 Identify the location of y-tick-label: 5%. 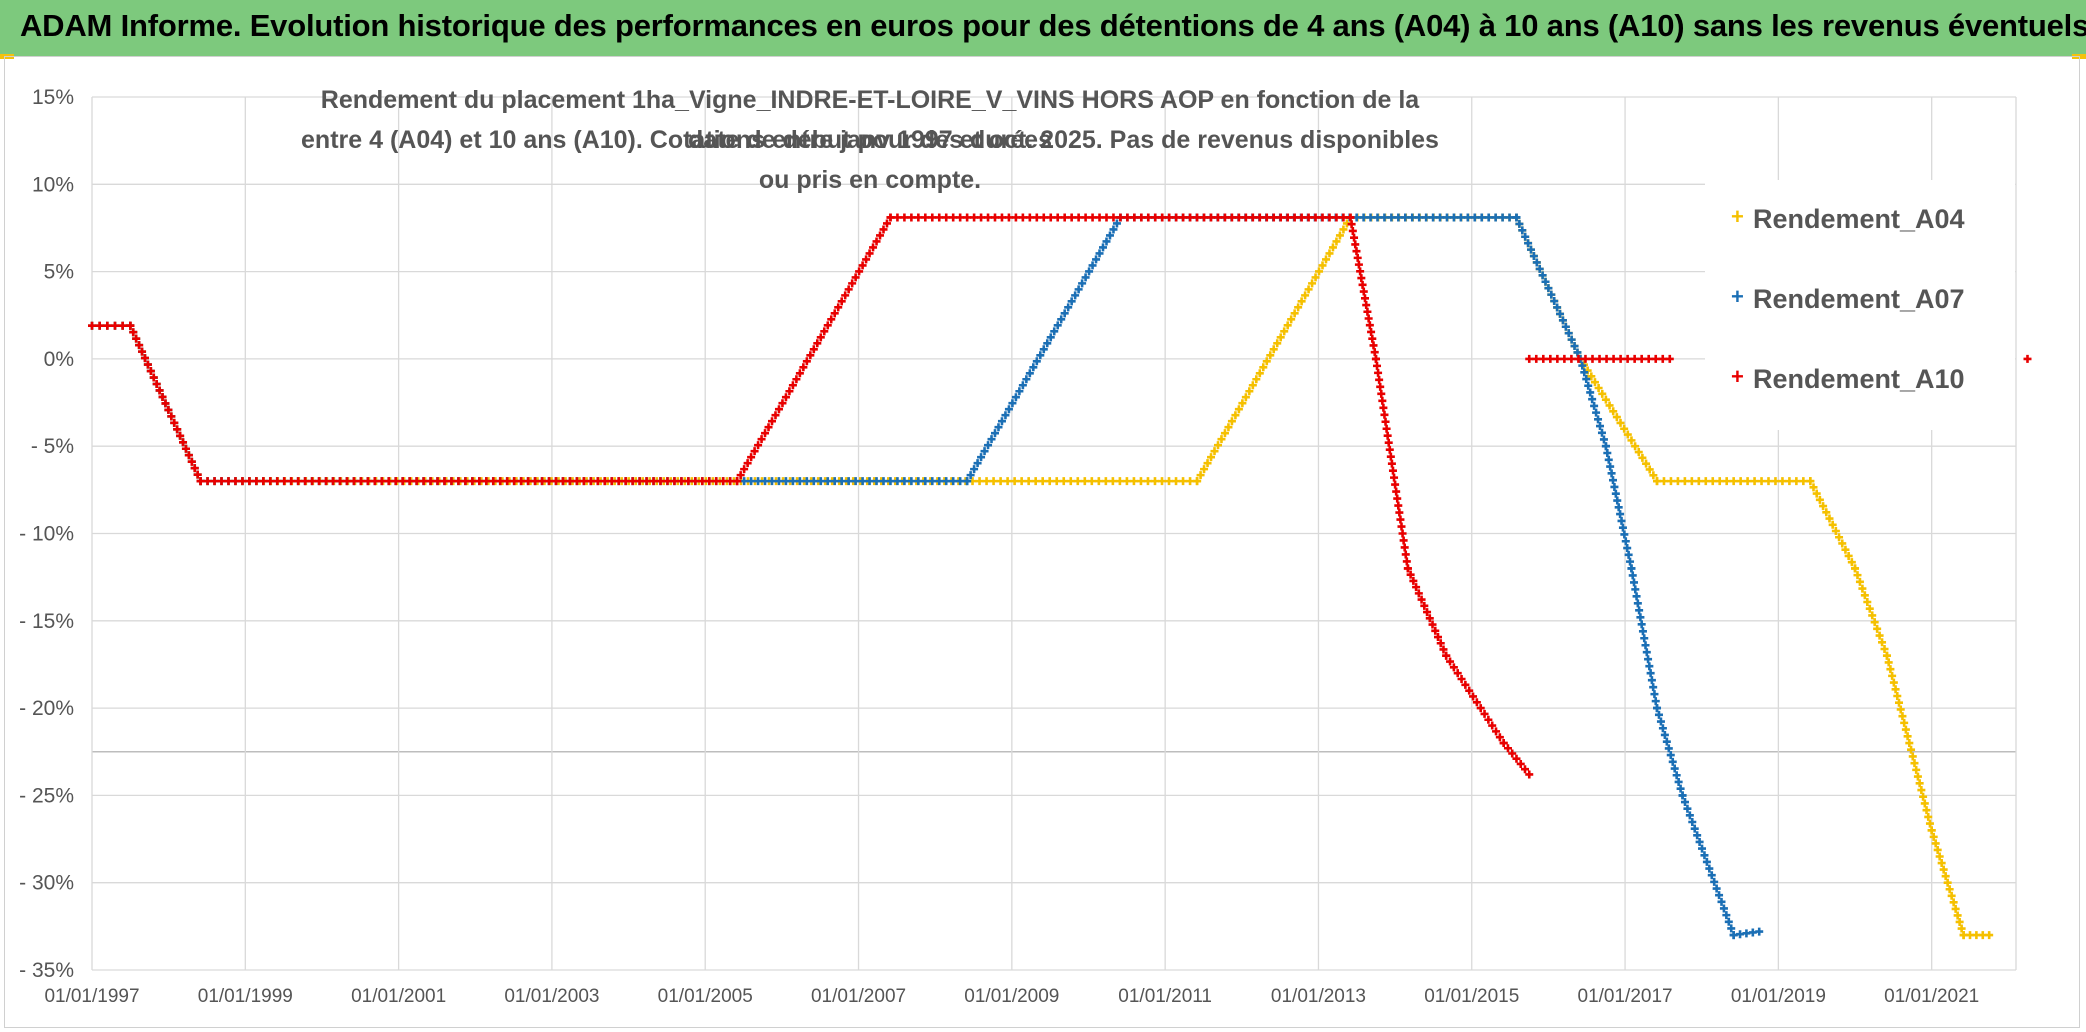
(59, 272).